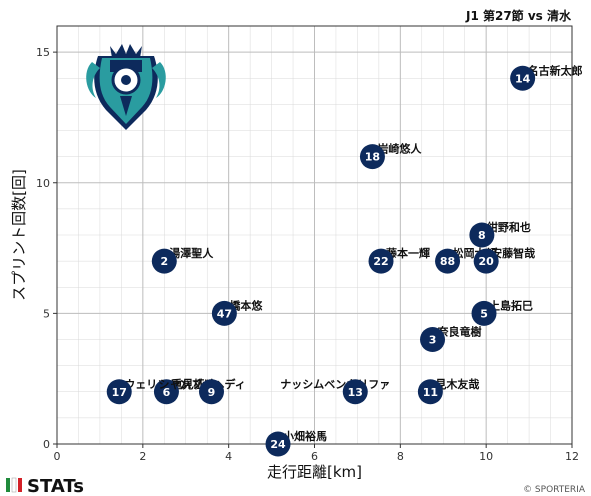 This screenshot has height=496, width=591. I want to click on player-number-label: 6, so click(167, 392).